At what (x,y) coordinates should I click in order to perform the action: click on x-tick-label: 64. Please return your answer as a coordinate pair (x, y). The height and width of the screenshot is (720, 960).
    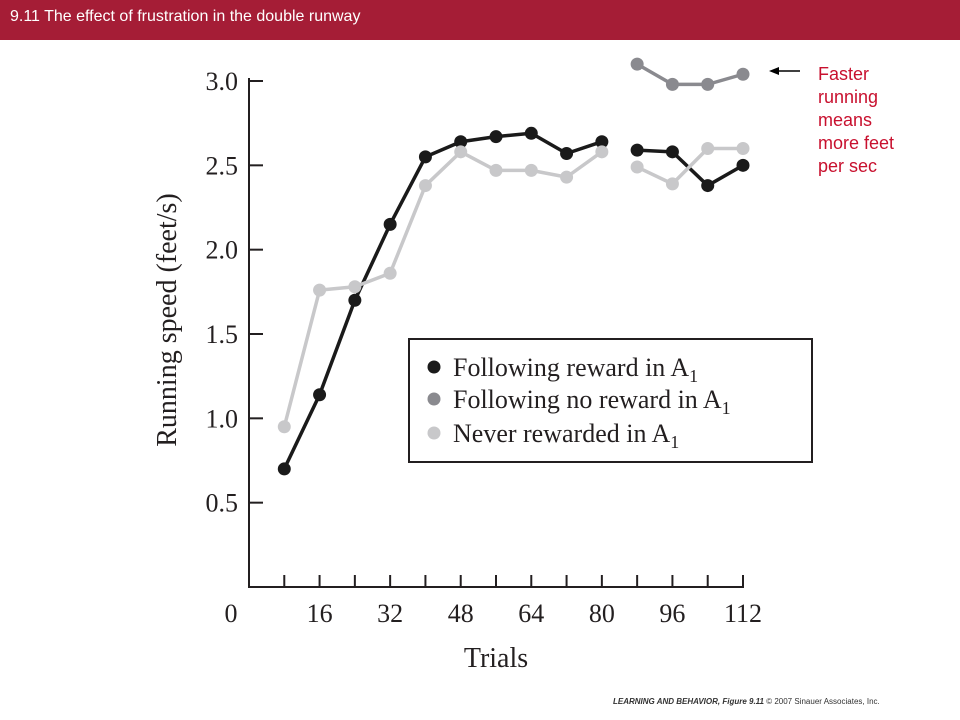
    Looking at the image, I should click on (531, 613).